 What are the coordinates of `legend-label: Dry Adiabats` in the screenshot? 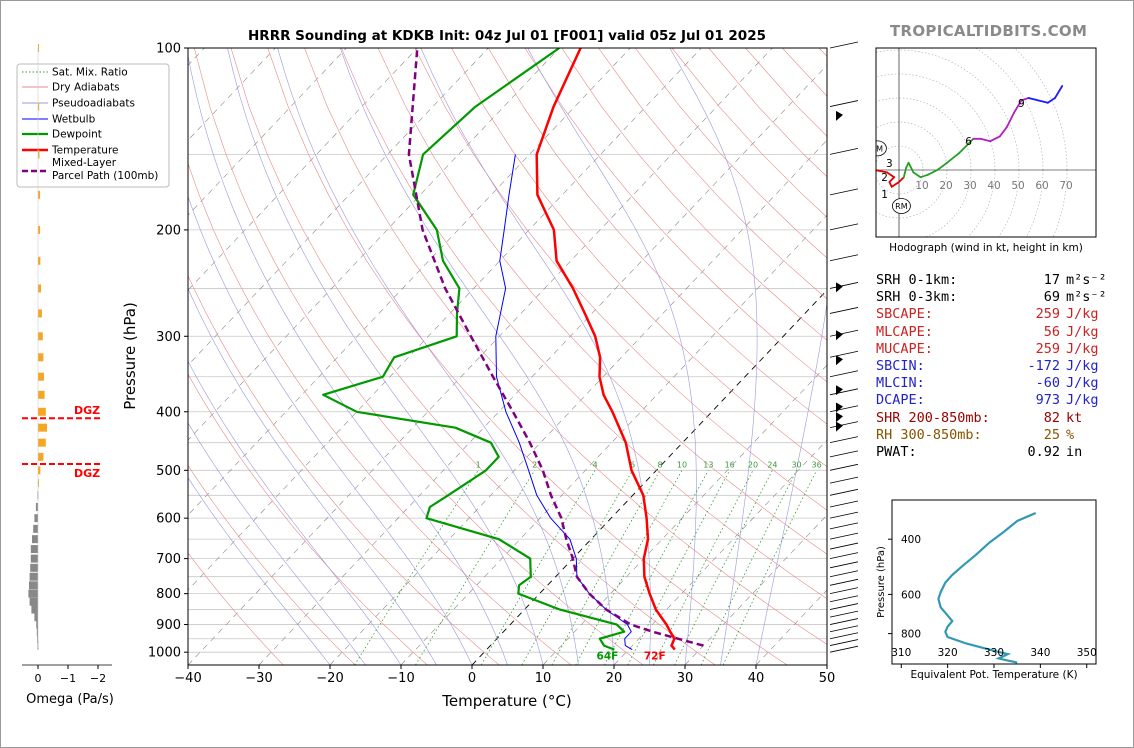 It's located at (86, 88).